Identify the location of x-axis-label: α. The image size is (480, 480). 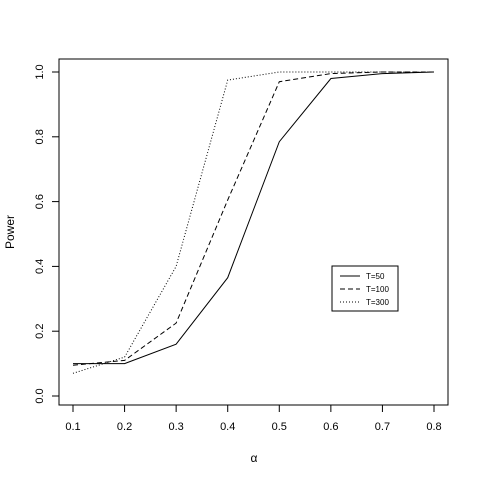
(254, 458).